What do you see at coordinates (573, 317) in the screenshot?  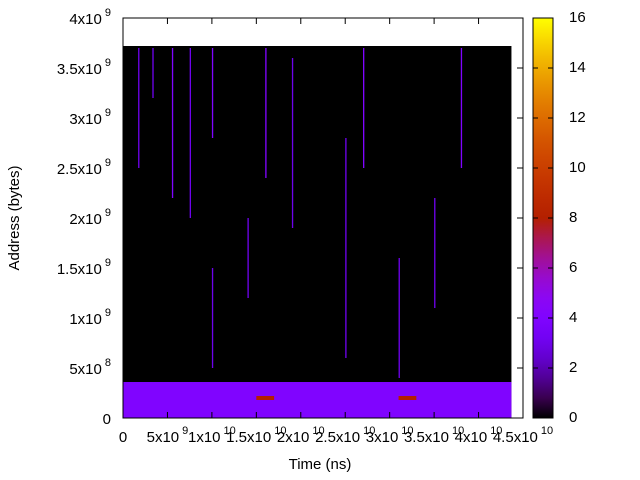 I see `colorbar-tick-label: 4` at bounding box center [573, 317].